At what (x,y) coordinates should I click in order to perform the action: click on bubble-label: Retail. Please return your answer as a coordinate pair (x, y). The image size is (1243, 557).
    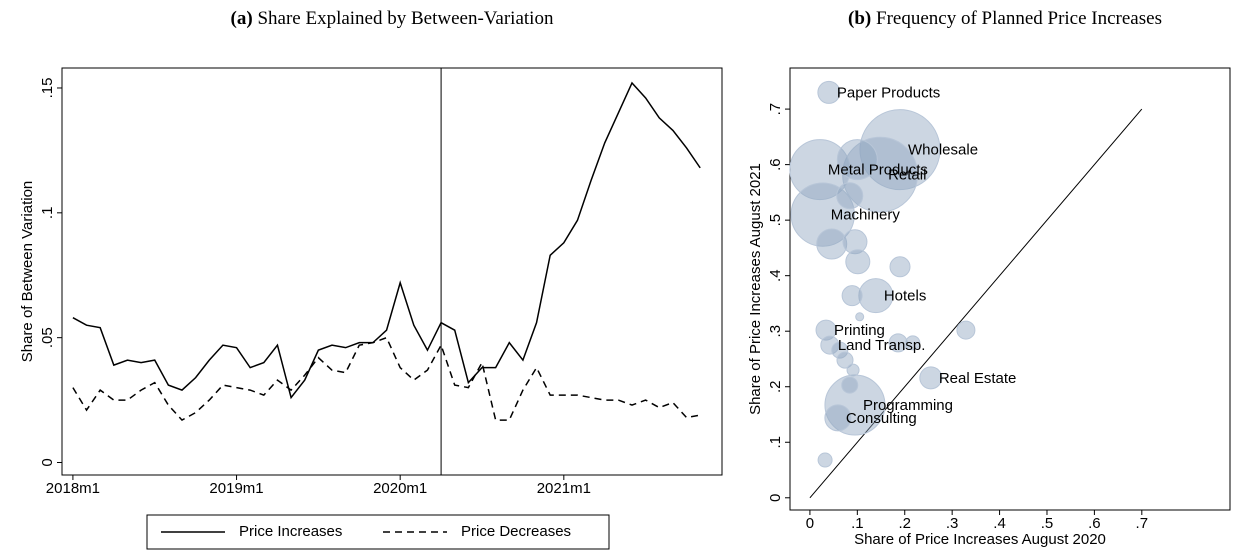
    Looking at the image, I should click on (907, 175).